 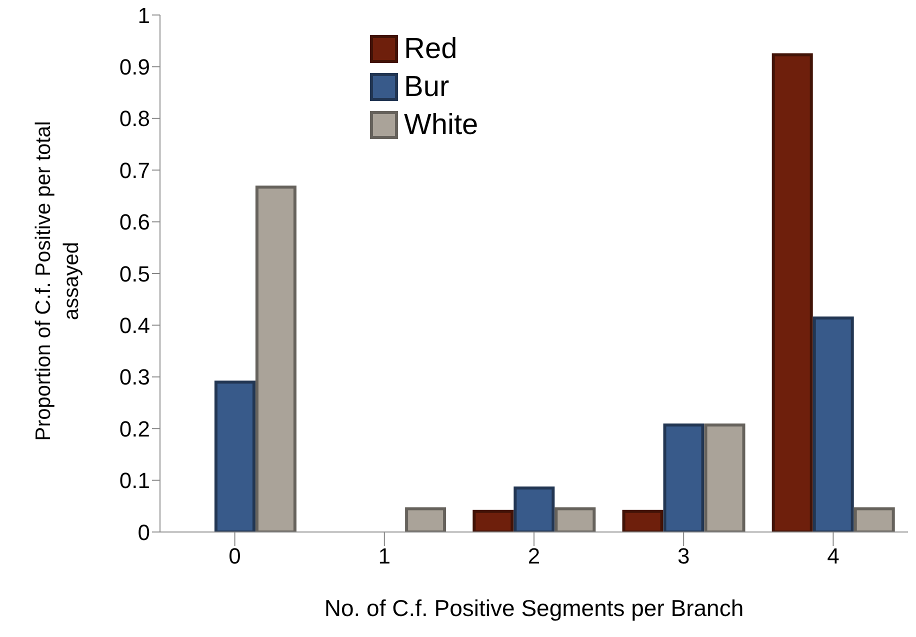 What do you see at coordinates (134, 273) in the screenshot?
I see `y-tick-label: 0.5` at bounding box center [134, 273].